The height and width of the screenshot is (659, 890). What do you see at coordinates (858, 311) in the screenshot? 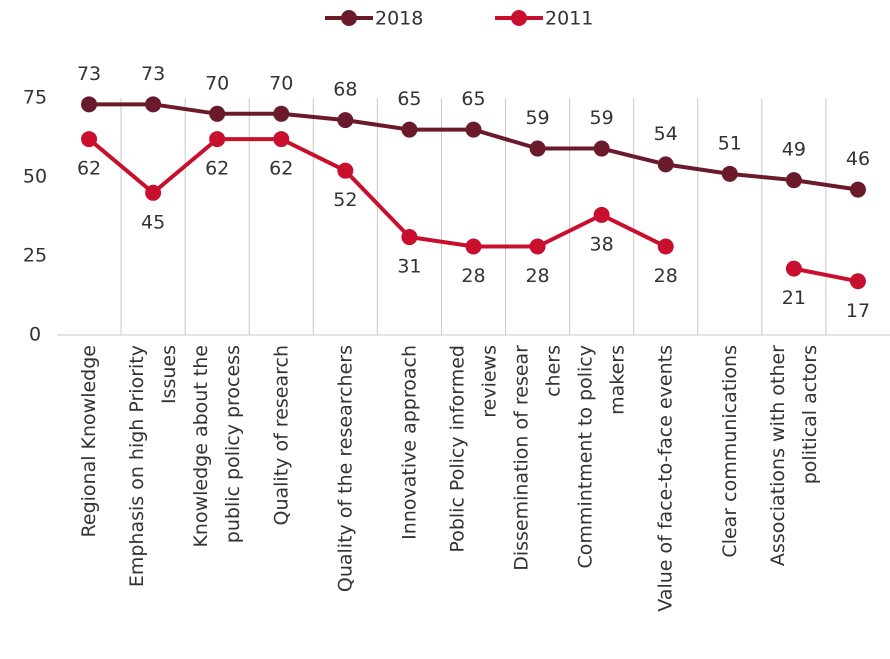
I see `data-label: 17` at bounding box center [858, 311].